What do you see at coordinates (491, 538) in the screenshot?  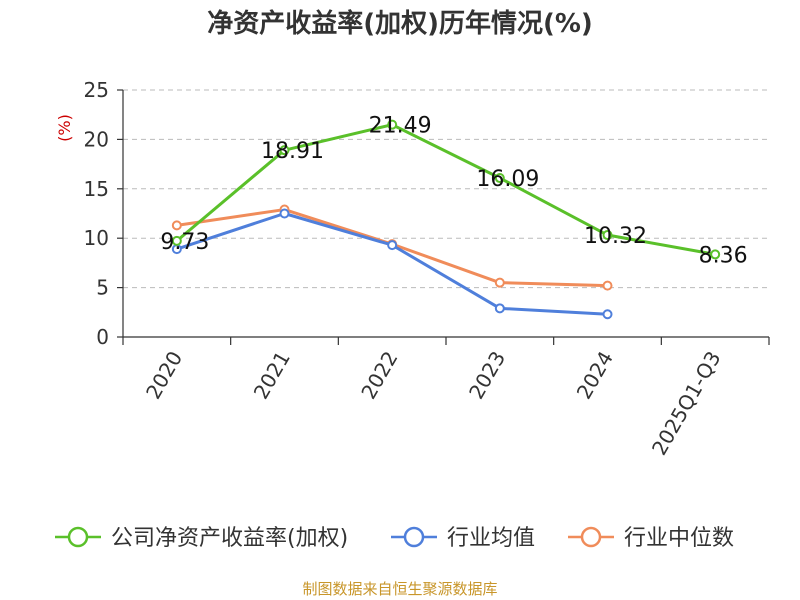 I see `legend-label-1: 行业均值` at bounding box center [491, 538].